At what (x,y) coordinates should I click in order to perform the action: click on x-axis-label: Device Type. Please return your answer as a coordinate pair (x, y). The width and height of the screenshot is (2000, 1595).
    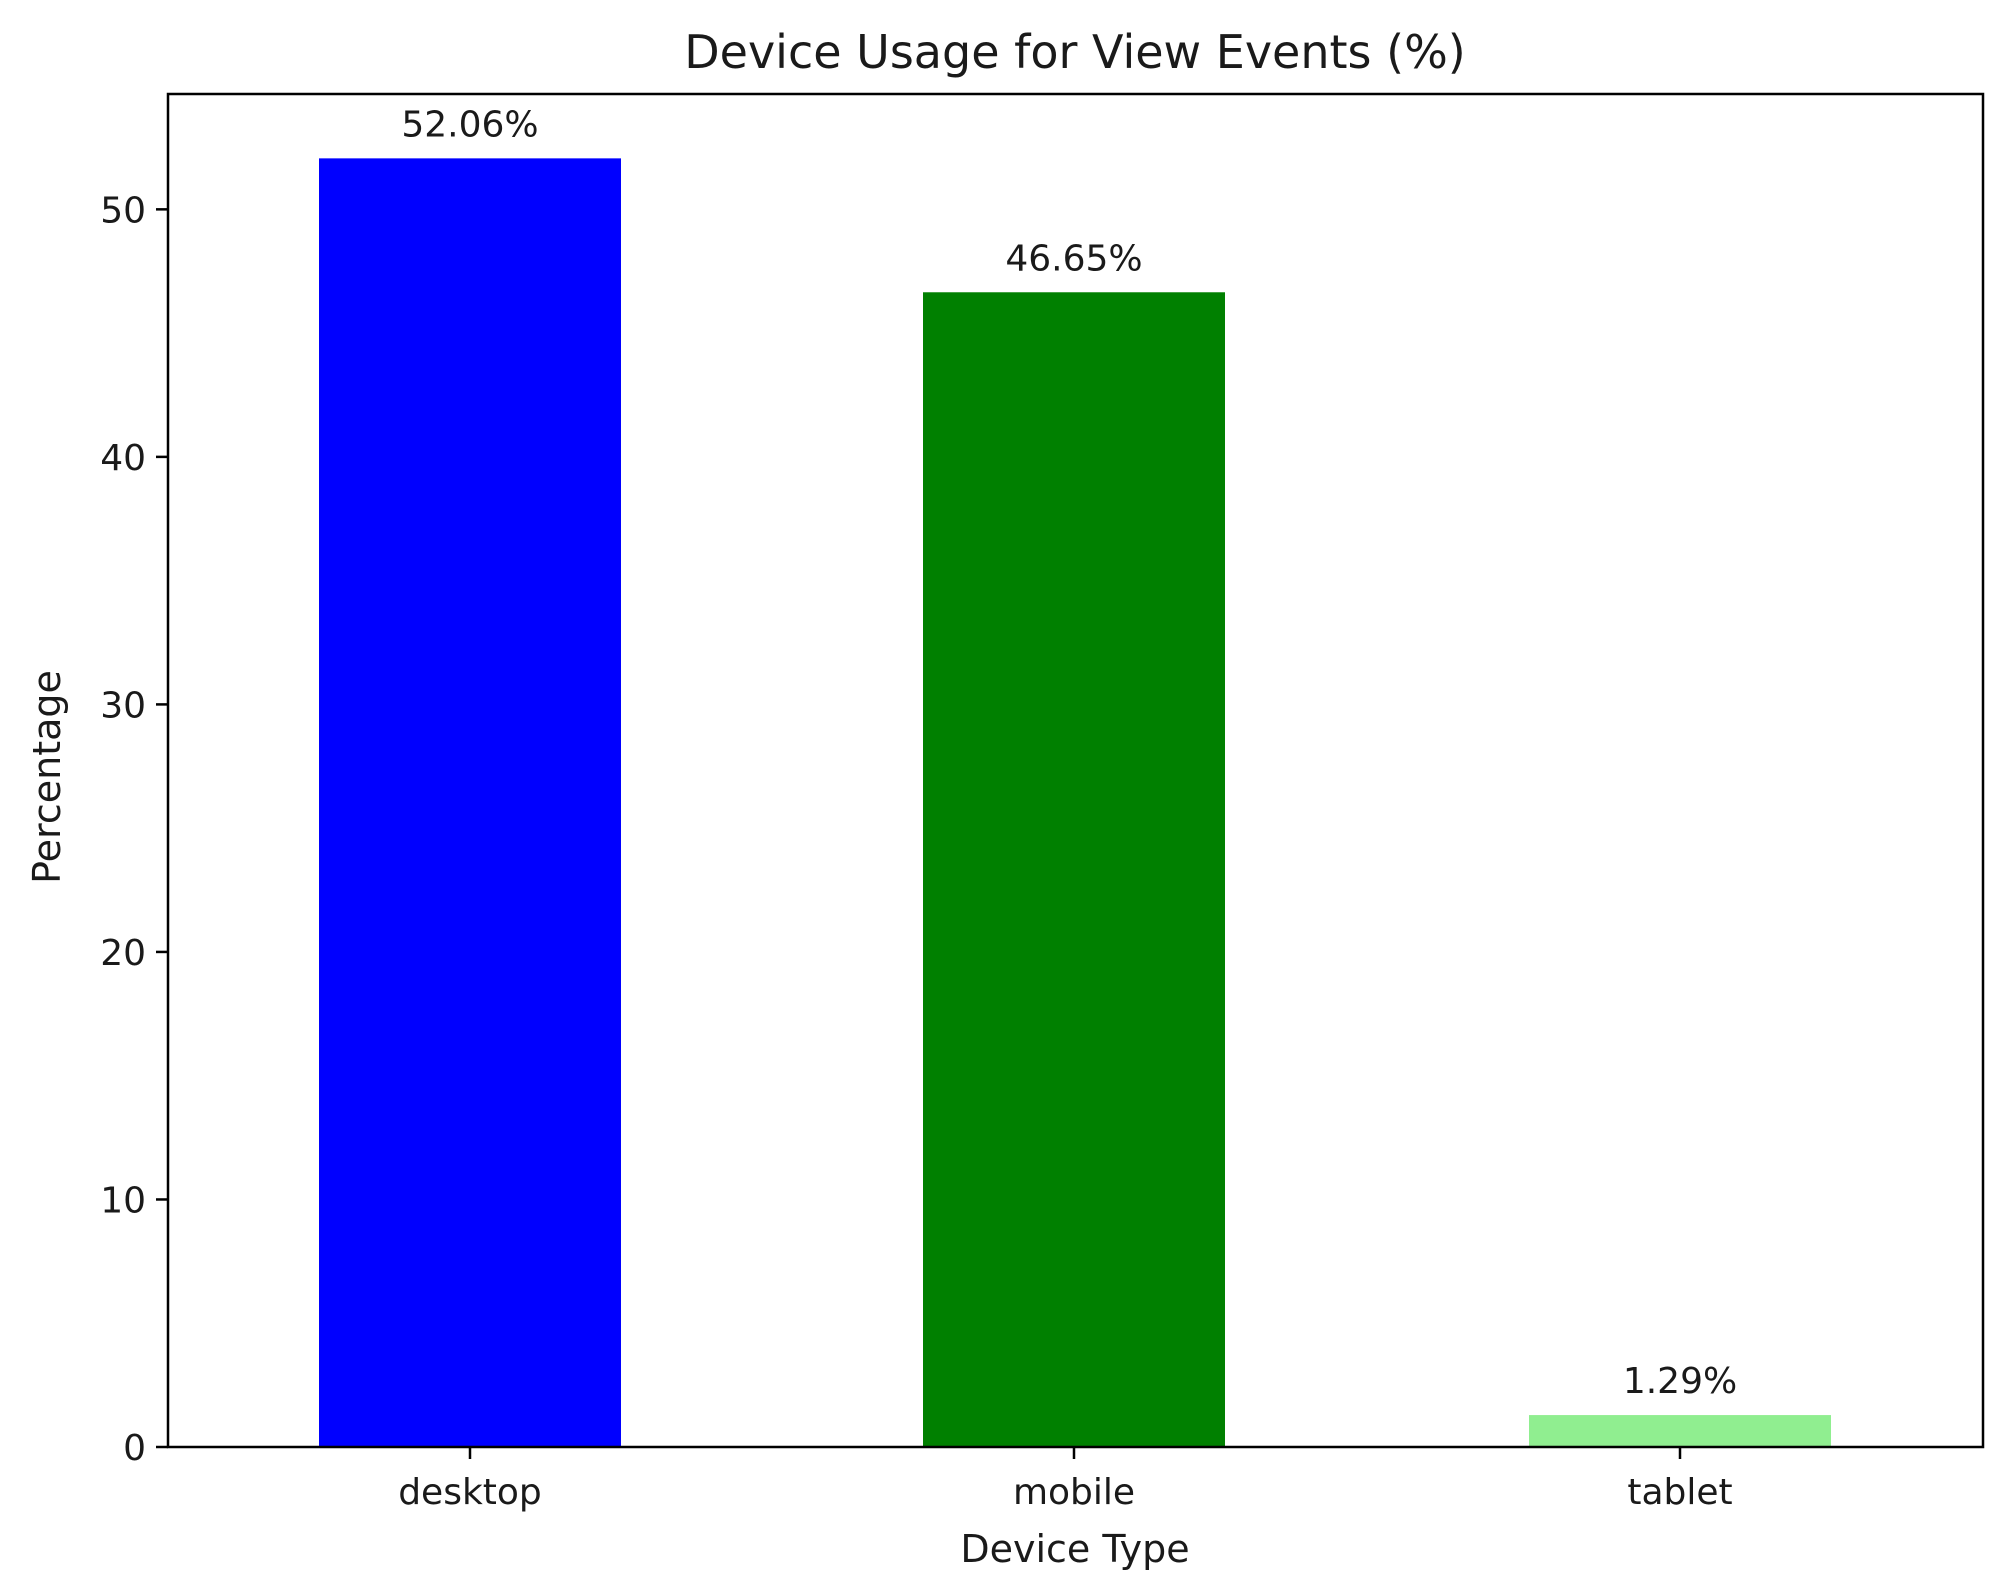
    Looking at the image, I should click on (1074, 1549).